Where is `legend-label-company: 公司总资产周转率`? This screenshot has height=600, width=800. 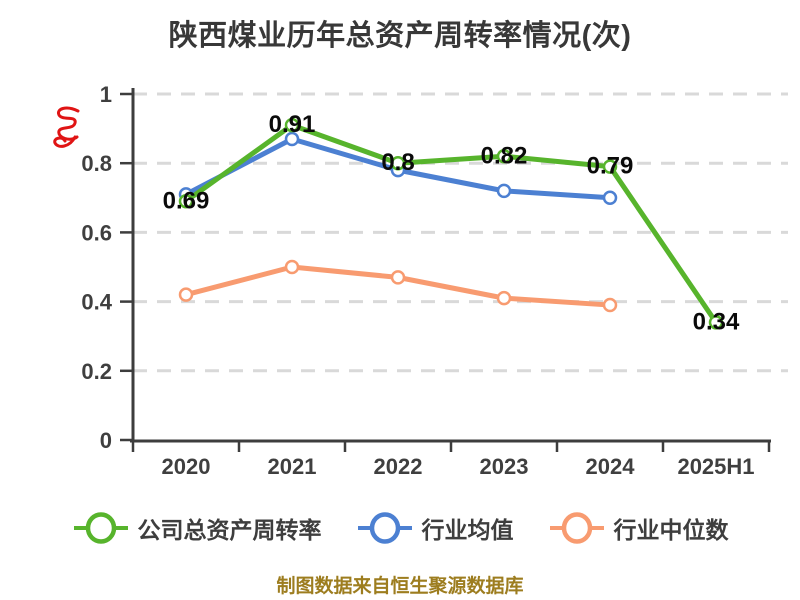 legend-label-company: 公司总资产周转率 is located at coordinates (229, 530).